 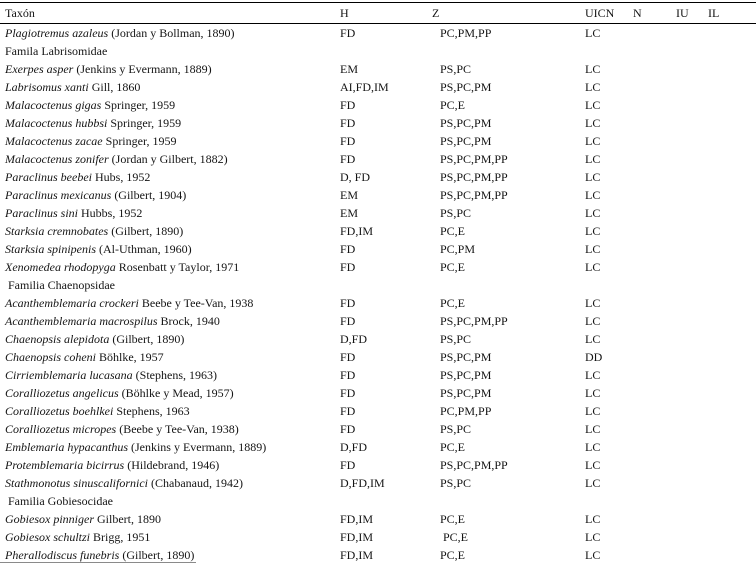 What do you see at coordinates (170, 357) in the screenshot?
I see `taxon-cell: Chaenopsis coheni Böhlke, 1957` at bounding box center [170, 357].